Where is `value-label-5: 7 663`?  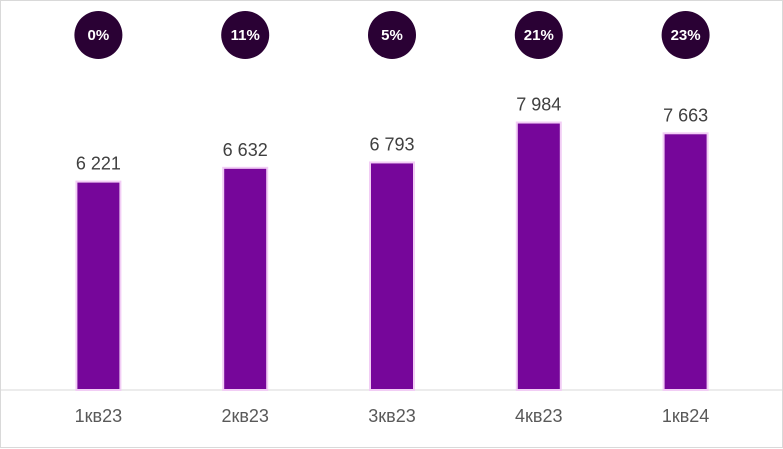 value-label-5: 7 663 is located at coordinates (685, 115).